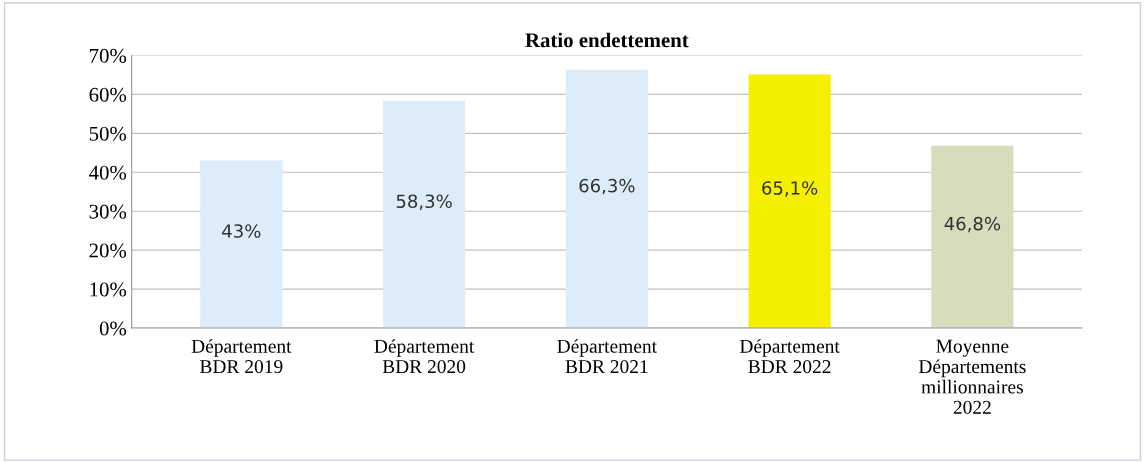 Image resolution: width=1145 pixels, height=462 pixels. What do you see at coordinates (241, 231) in the screenshot?
I see `data-label: 43%` at bounding box center [241, 231].